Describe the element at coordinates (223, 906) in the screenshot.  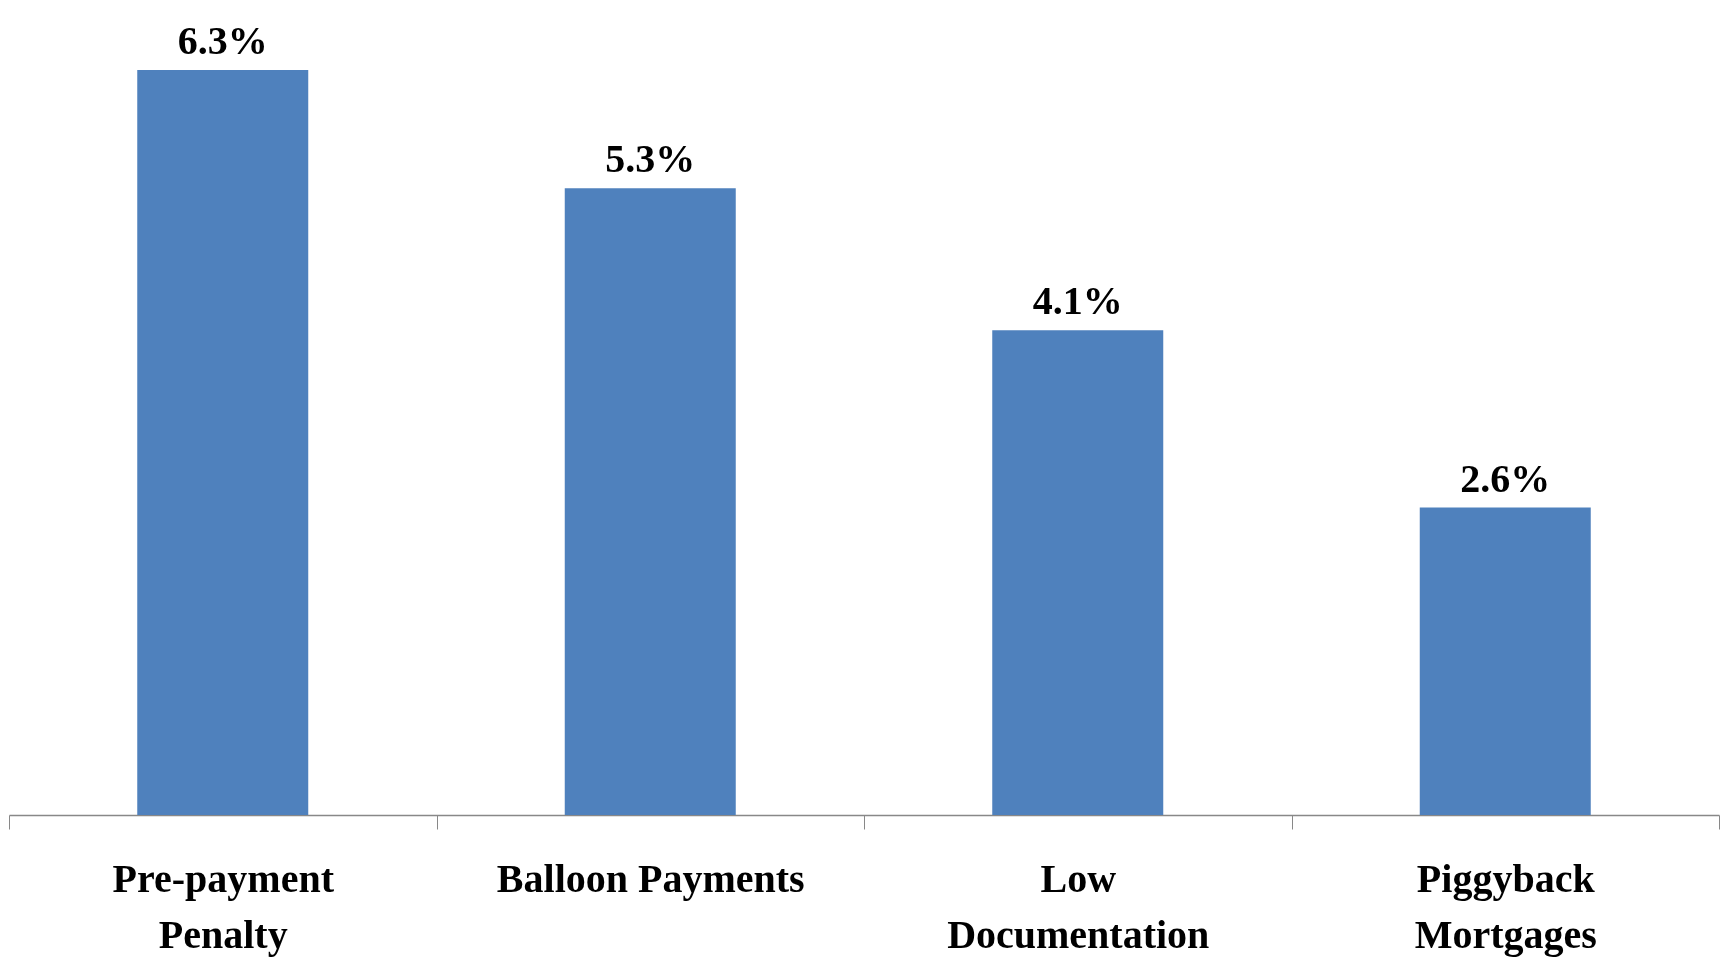
I see `x-tick-label: Pre-payment Penalty` at that location.